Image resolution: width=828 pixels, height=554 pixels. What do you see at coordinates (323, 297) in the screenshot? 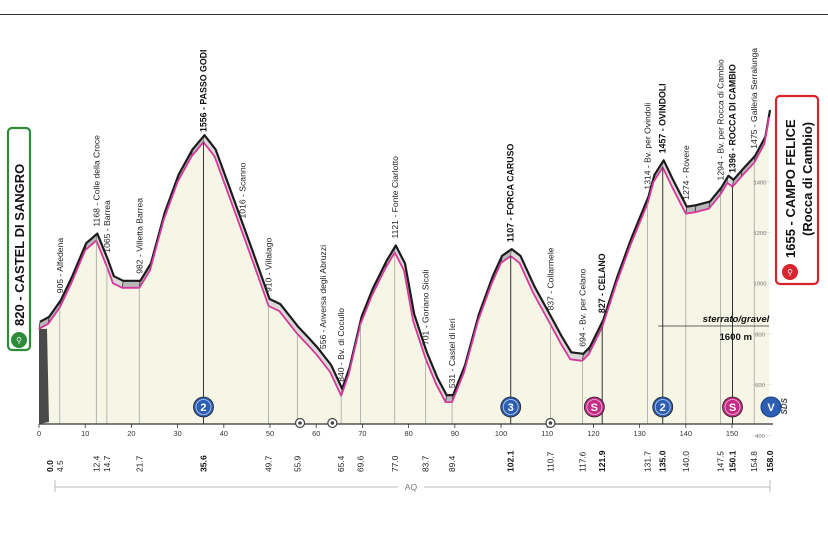
I see `waypoint-label: 556 - Anversa degli Abruzzi` at bounding box center [323, 297].